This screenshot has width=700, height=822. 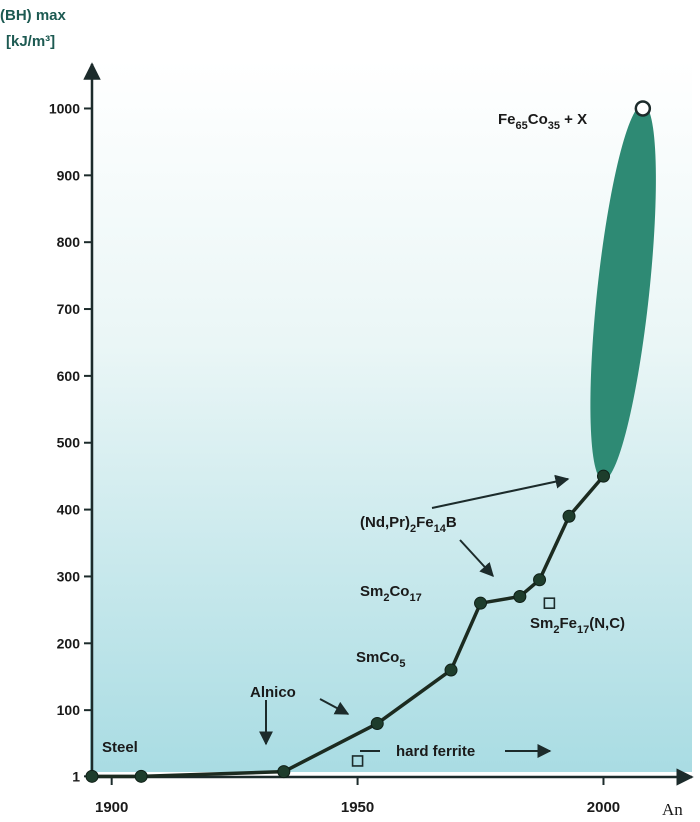 What do you see at coordinates (357, 796) in the screenshot?
I see `x-ticks: 1900 1950 2000` at bounding box center [357, 796].